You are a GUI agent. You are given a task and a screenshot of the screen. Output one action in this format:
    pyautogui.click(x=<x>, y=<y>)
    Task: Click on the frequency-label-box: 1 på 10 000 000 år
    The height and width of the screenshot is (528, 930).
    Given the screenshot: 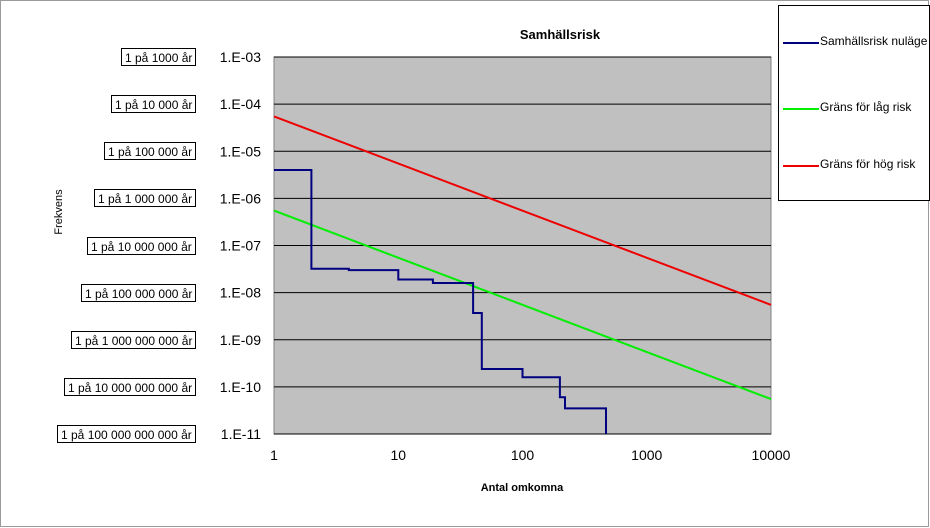 What is the action you would take?
    pyautogui.click(x=141, y=245)
    